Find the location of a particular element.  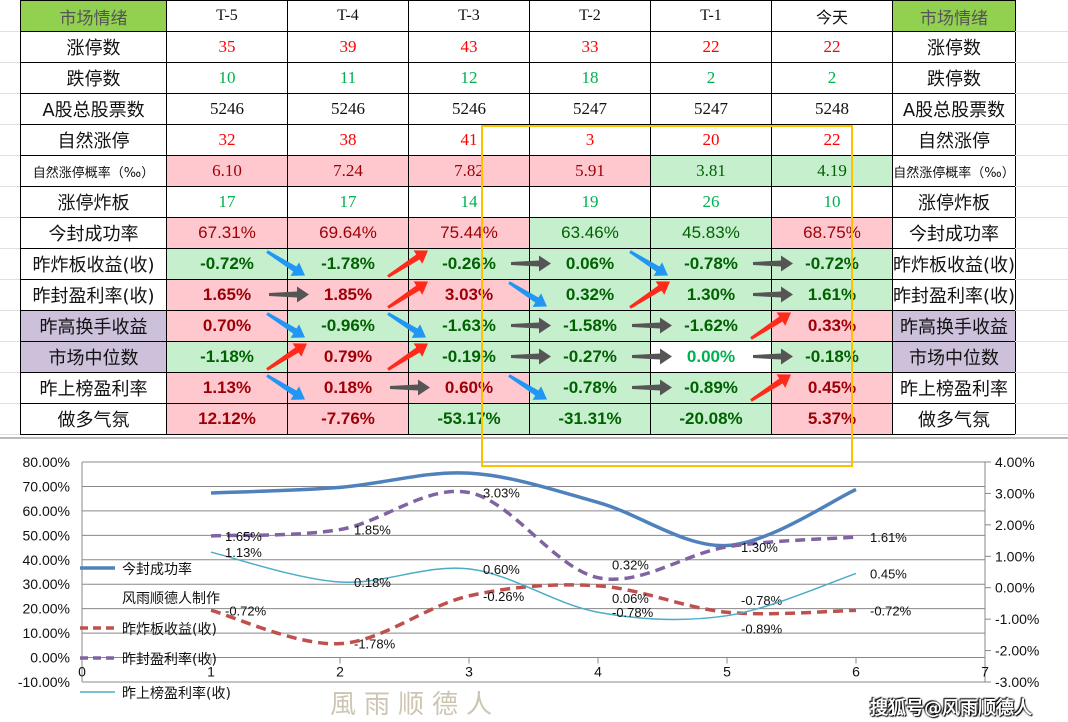

table-cell: 5.37% is located at coordinates (832, 419).